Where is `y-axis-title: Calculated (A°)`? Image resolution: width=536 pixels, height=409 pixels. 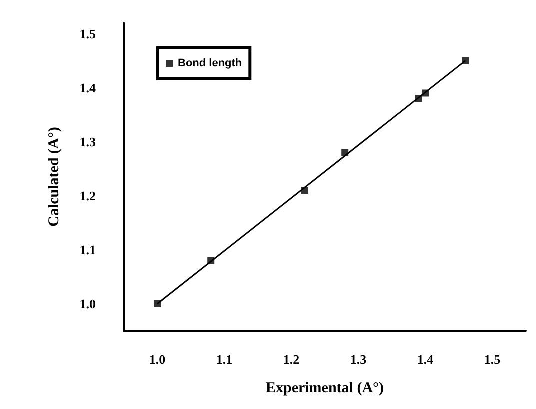 y-axis-title: Calculated (A°) is located at coordinates (54, 177).